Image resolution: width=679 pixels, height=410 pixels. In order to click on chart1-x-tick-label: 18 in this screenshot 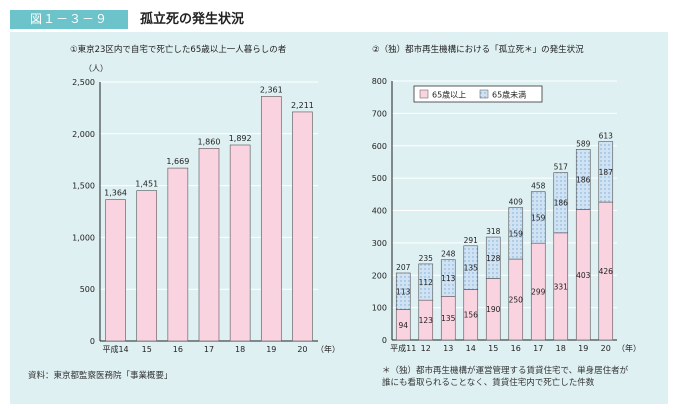, I will do `click(240, 349)`.